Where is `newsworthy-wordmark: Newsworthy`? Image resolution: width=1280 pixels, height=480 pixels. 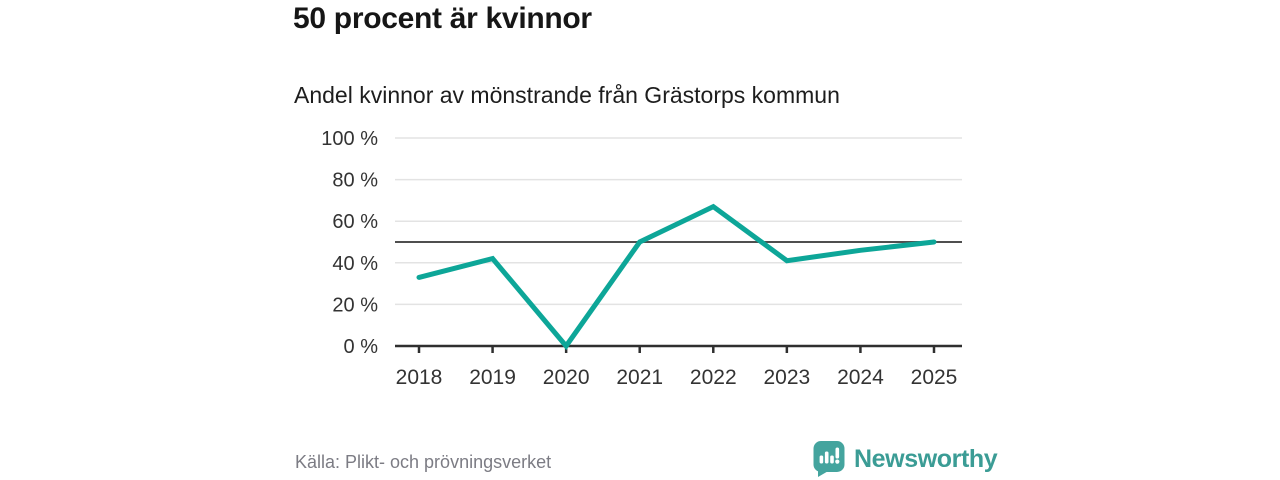 newsworthy-wordmark: Newsworthy is located at coordinates (926, 458).